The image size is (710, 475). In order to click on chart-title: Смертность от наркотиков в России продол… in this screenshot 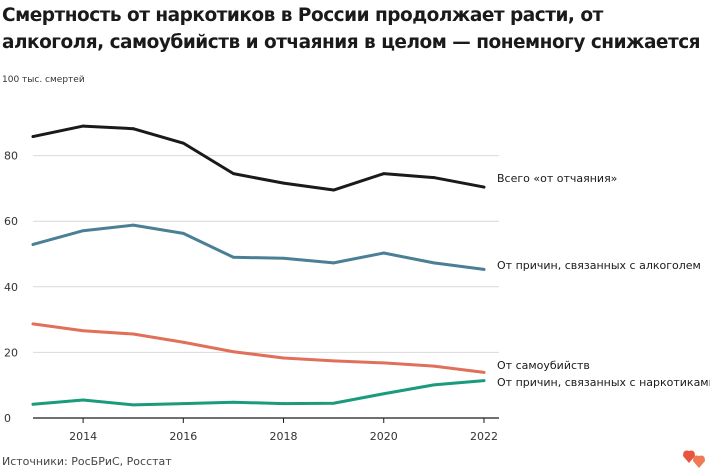, I will do `click(351, 29)`.